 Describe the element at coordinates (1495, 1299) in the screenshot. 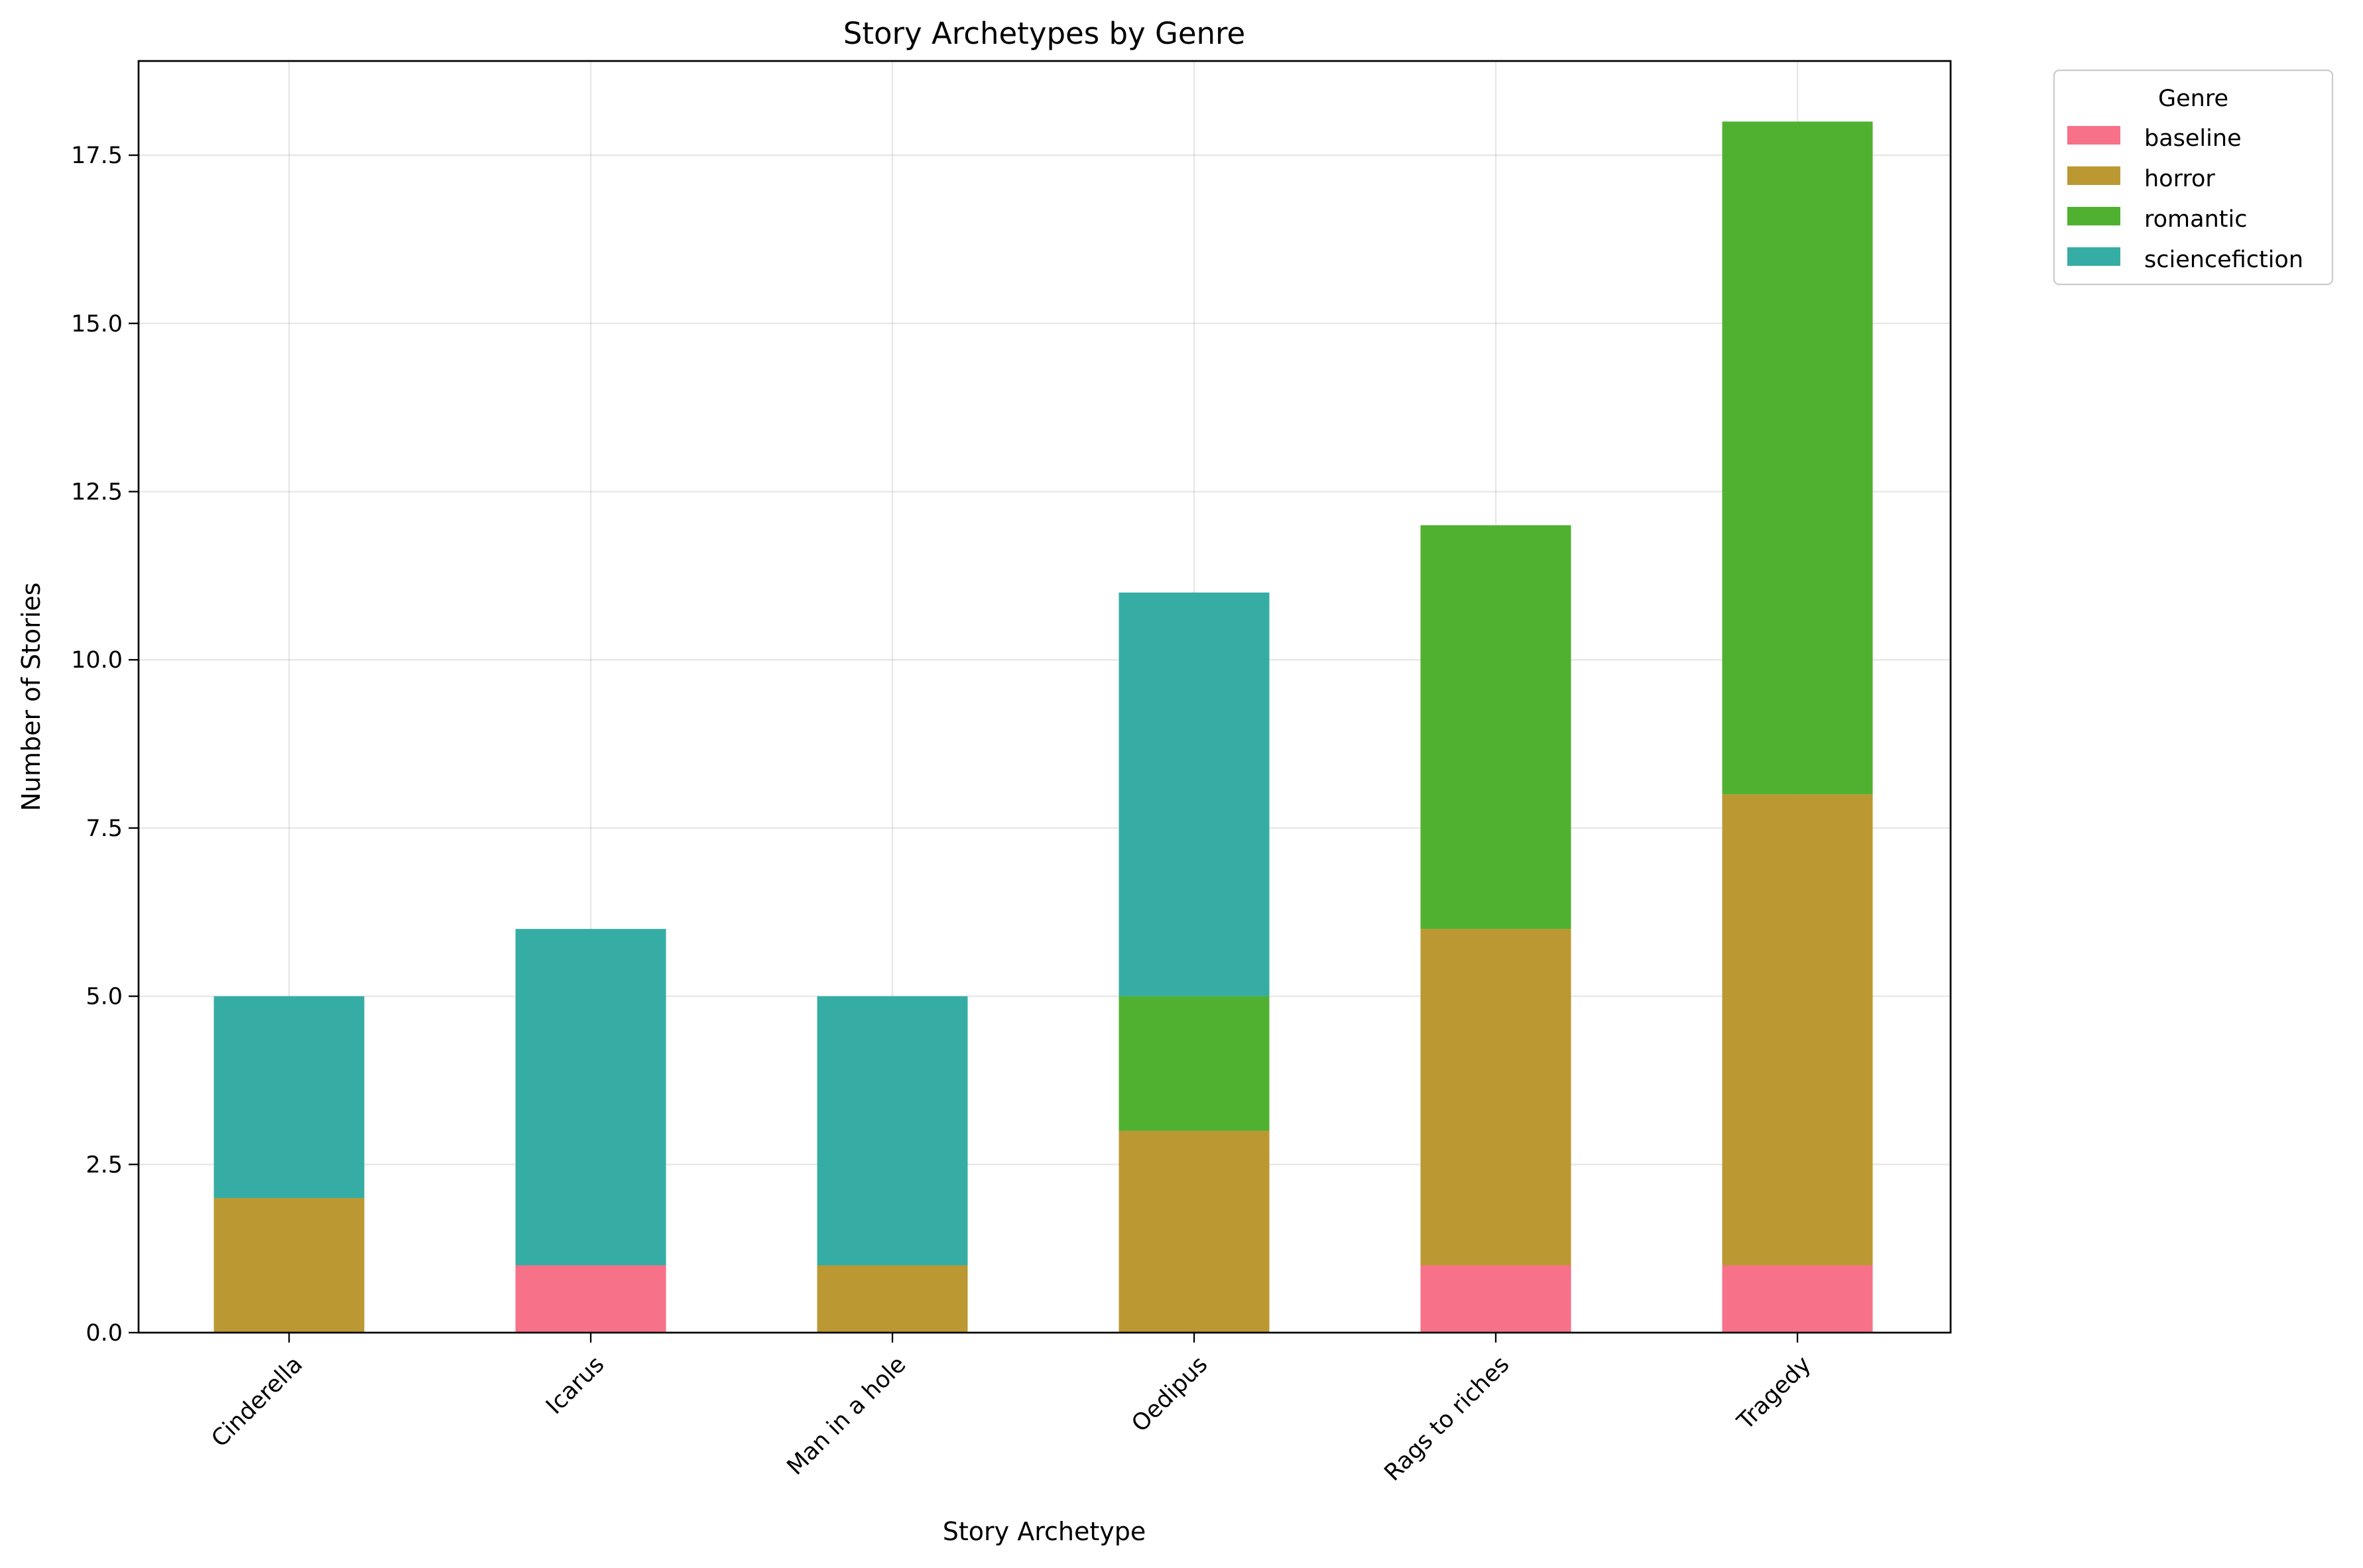

I see `bar-baseline-rags-to-riches` at that location.